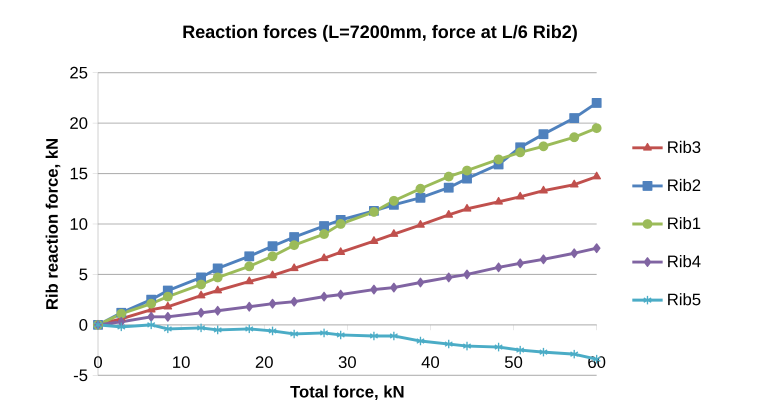 This screenshot has width=757, height=414. I want to click on legend-label: Rib1, so click(684, 223).